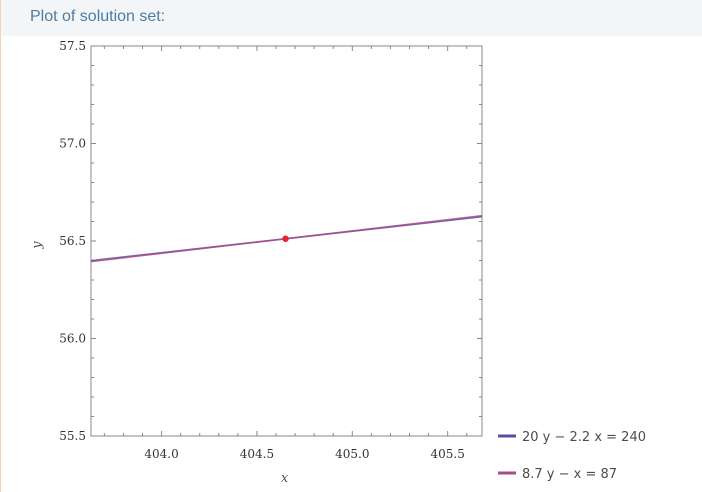 Image resolution: width=702 pixels, height=492 pixels. What do you see at coordinates (447, 454) in the screenshot?
I see `x-tick-label: 405.5` at bounding box center [447, 454].